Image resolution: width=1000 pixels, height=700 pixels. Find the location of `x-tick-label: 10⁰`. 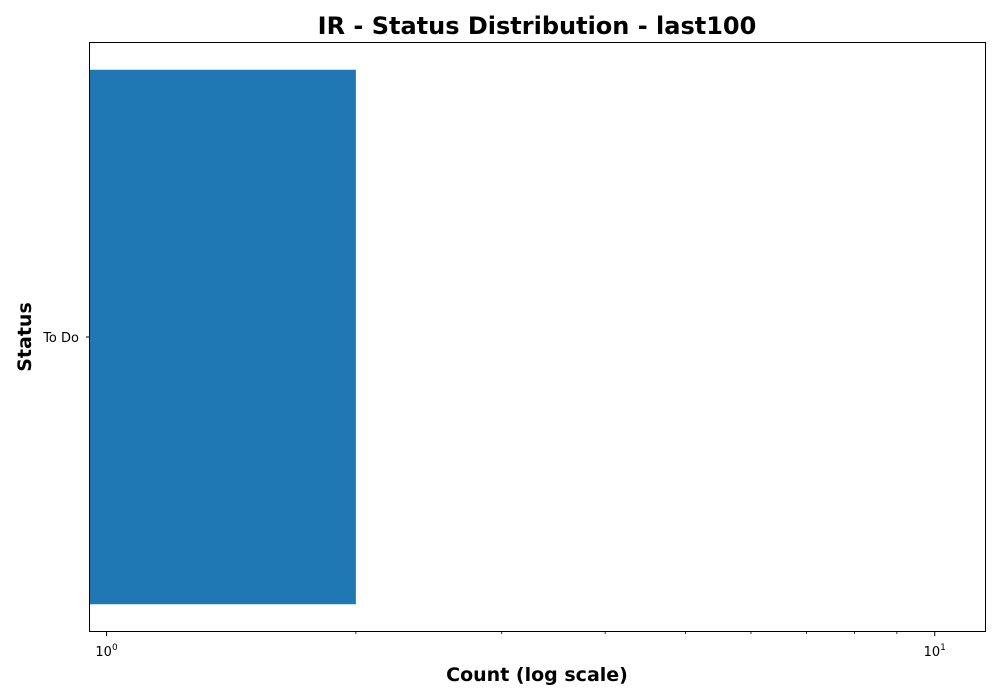

x-tick-label: 10⁰ is located at coordinates (106, 651).